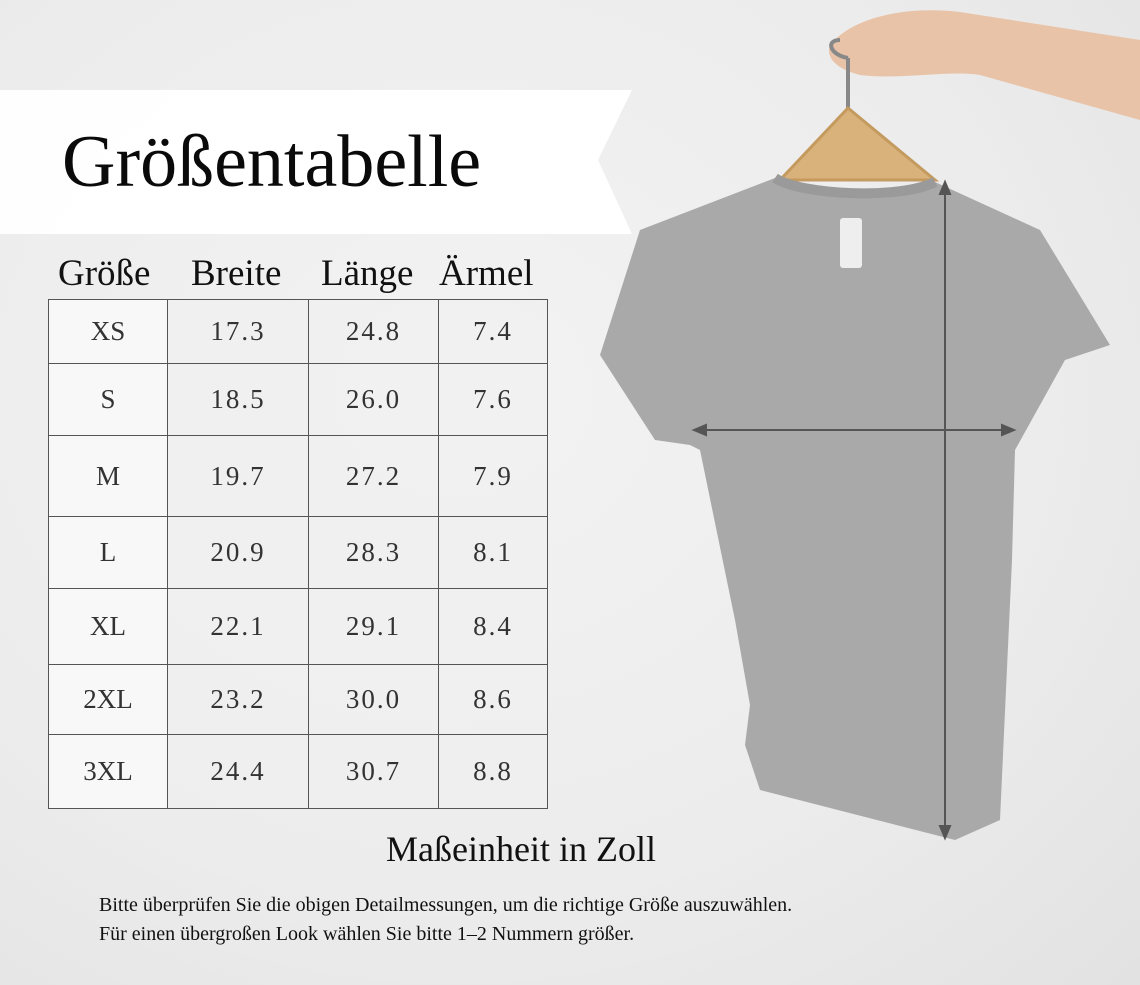 This screenshot has width=1140, height=985. Describe the element at coordinates (984, 65) in the screenshot. I see `hand` at that location.